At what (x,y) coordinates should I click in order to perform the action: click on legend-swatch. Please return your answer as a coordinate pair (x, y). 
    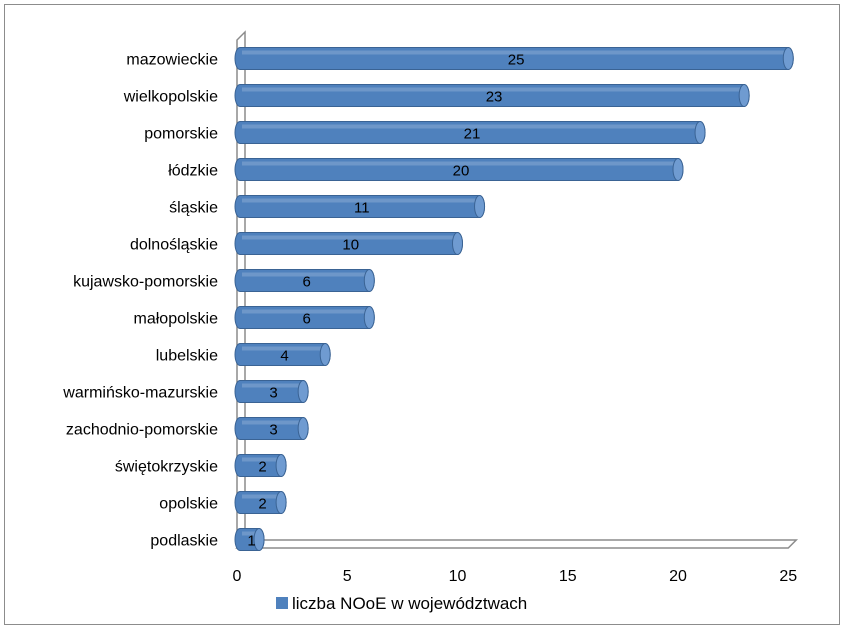
    Looking at the image, I should click on (282, 603).